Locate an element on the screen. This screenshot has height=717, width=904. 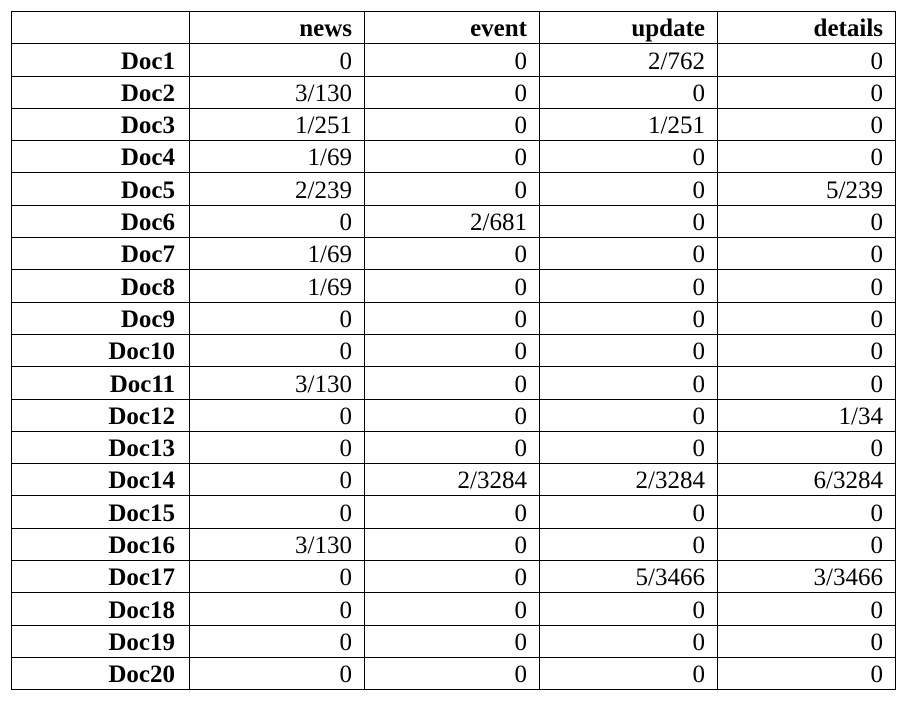
row-label: Doc2 is located at coordinates (100, 92).